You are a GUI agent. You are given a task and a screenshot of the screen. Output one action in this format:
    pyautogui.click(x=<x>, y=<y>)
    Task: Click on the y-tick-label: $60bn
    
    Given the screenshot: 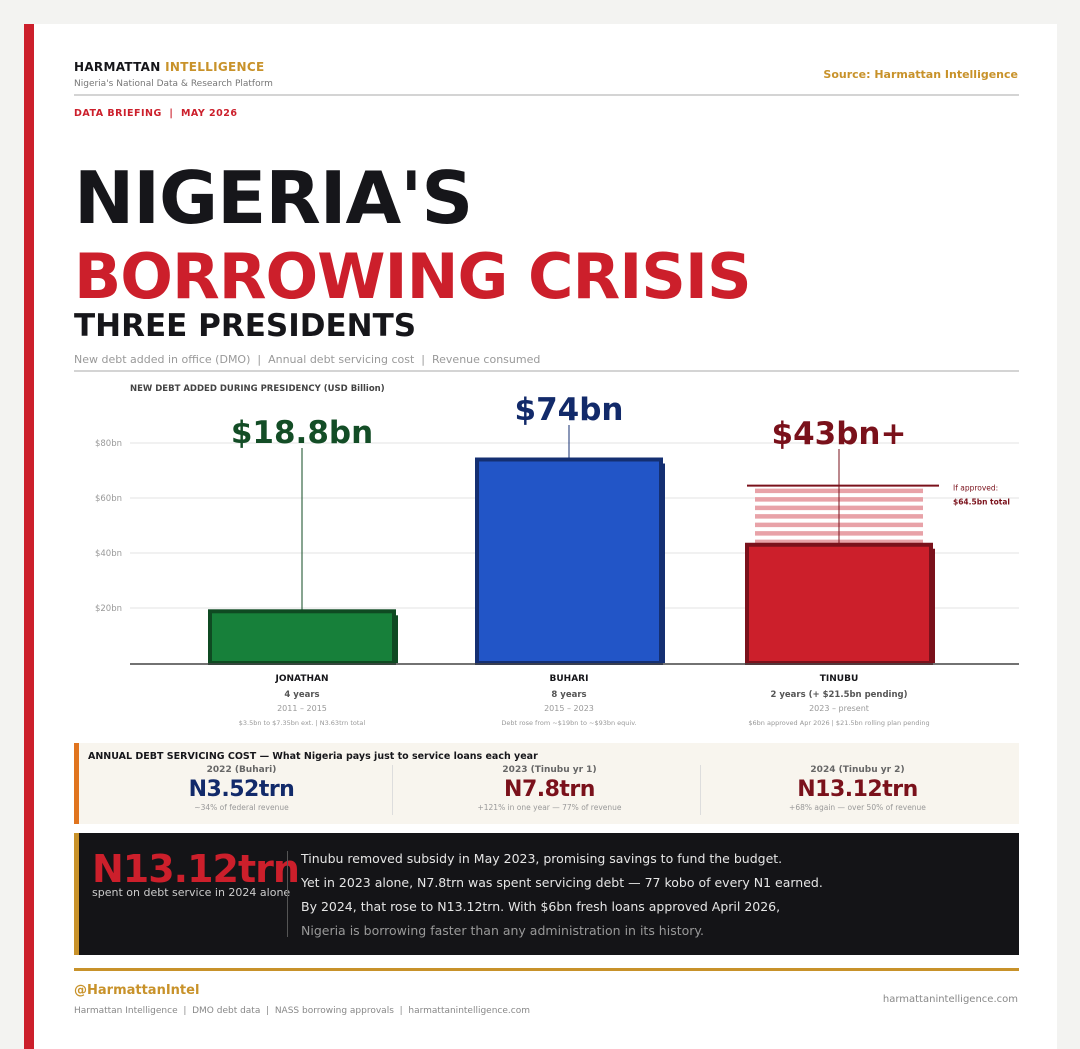 What is the action you would take?
    pyautogui.click(x=108, y=499)
    